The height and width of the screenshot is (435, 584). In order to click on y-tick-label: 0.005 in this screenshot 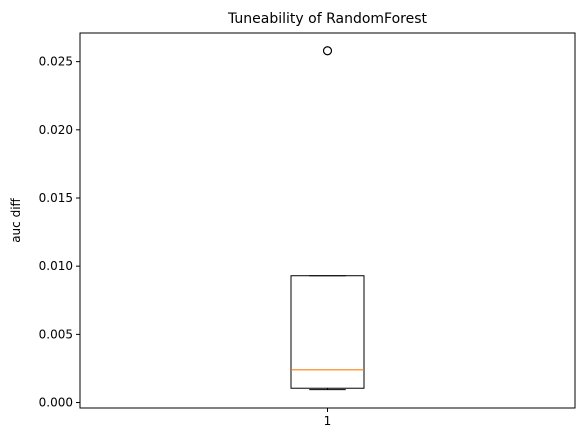, I will do `click(56, 334)`.